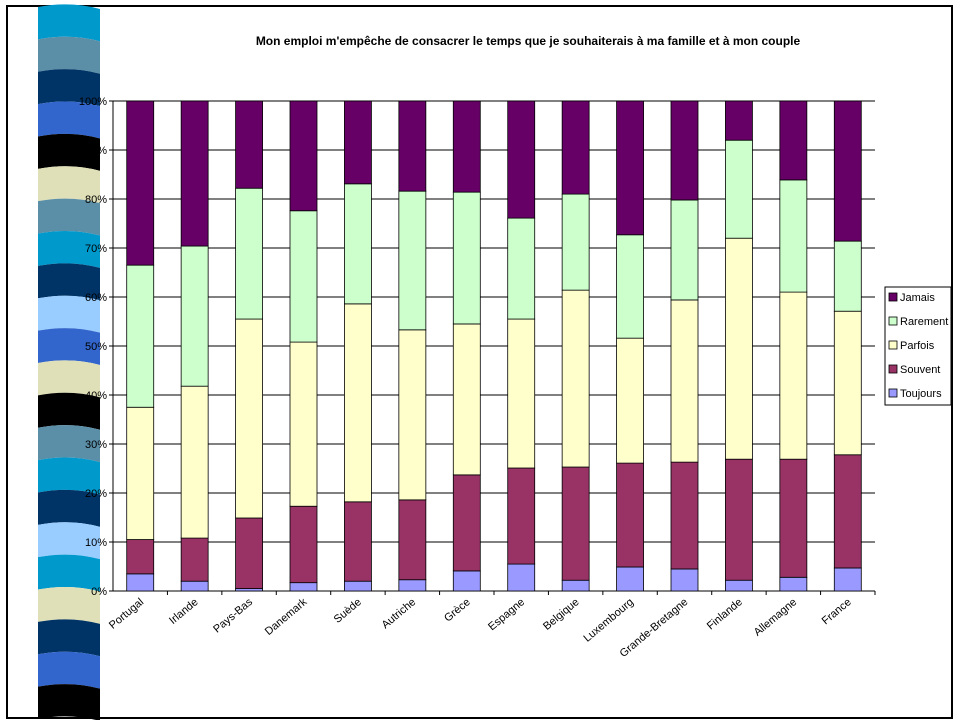 The image size is (954, 720). Describe the element at coordinates (96, 445) in the screenshot. I see `y-tick-label: 30%` at that location.